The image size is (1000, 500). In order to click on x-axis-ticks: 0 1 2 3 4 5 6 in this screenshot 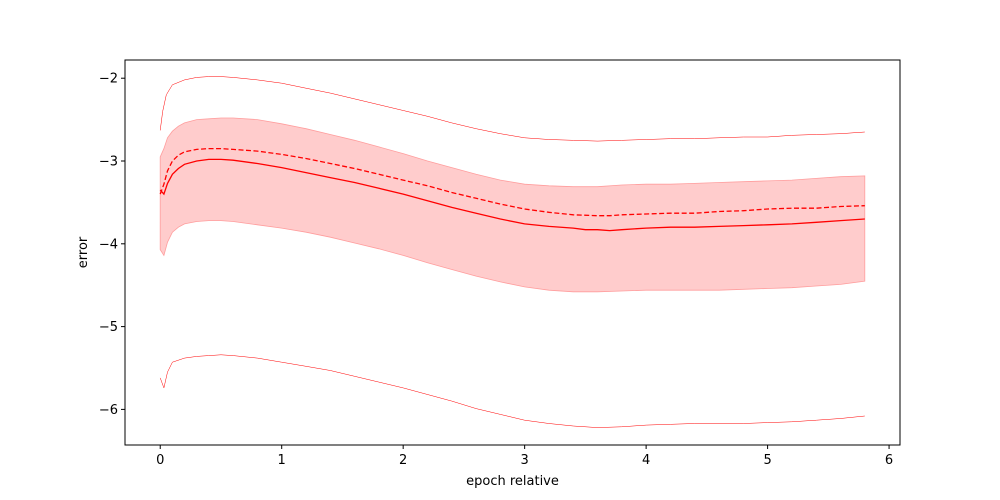, I will do `click(524, 456)`.